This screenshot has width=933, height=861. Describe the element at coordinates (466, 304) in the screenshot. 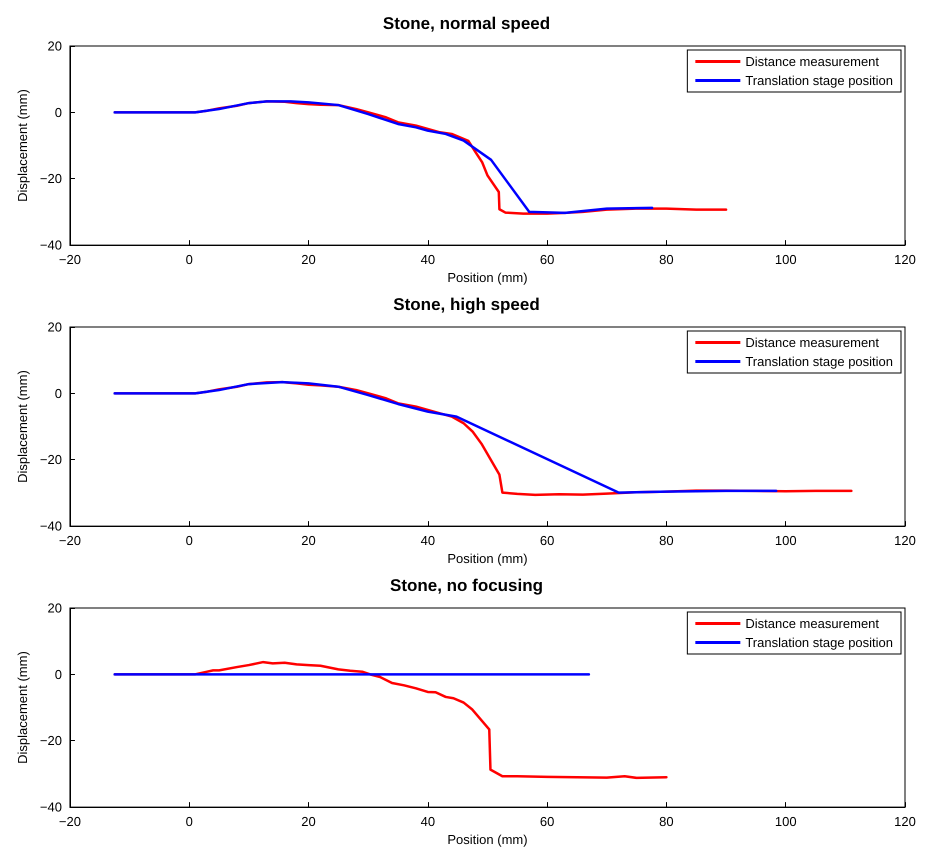

I see `chart-title: Stone, high speed` at that location.